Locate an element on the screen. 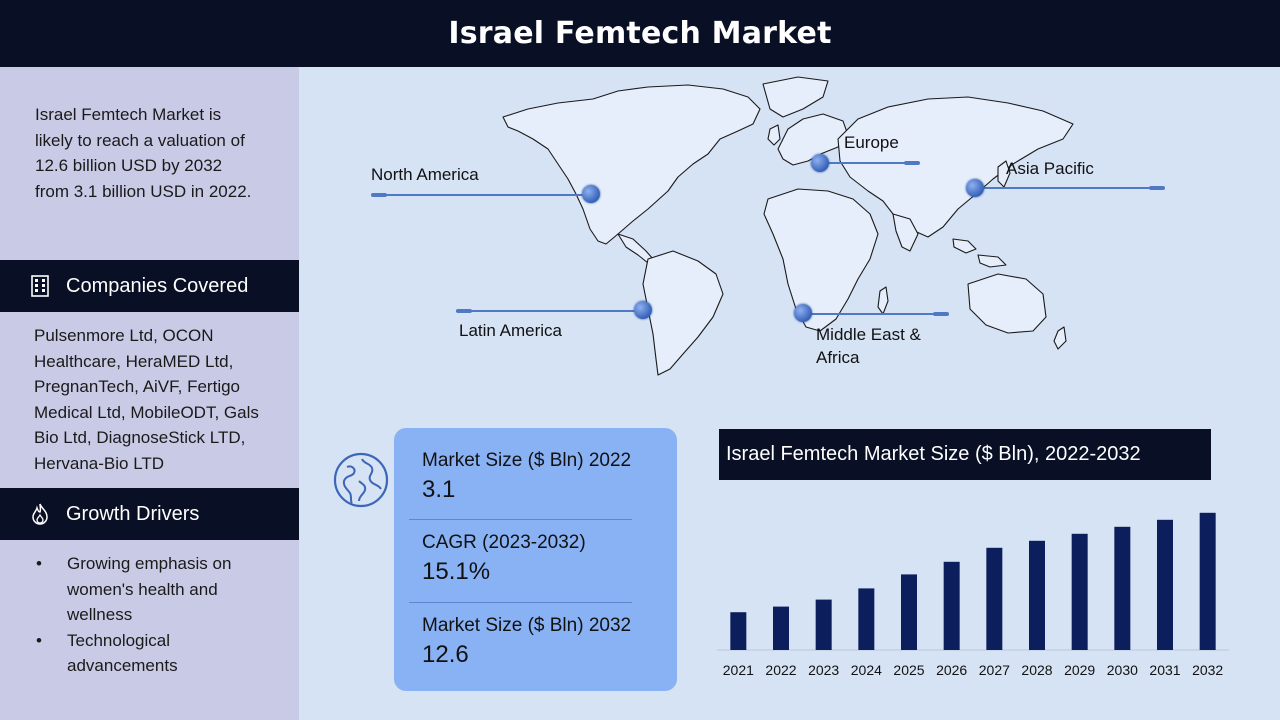 This screenshot has width=1280, height=720. drivers-heading-label: Growth Drivers is located at coordinates (133, 513).